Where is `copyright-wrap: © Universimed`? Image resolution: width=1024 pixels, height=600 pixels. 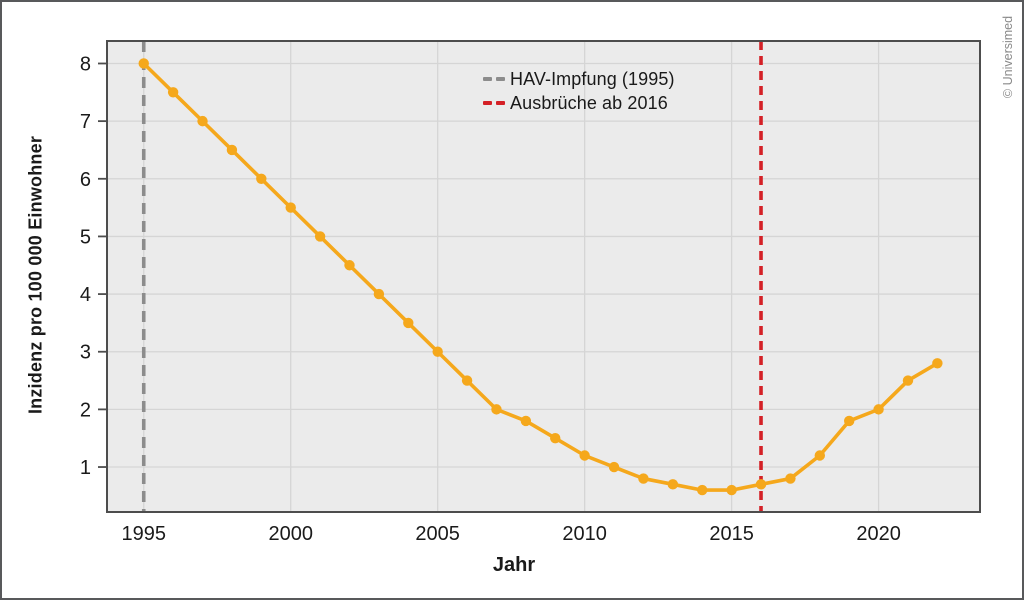 copyright-wrap: © Universimed is located at coordinates (1008, 57).